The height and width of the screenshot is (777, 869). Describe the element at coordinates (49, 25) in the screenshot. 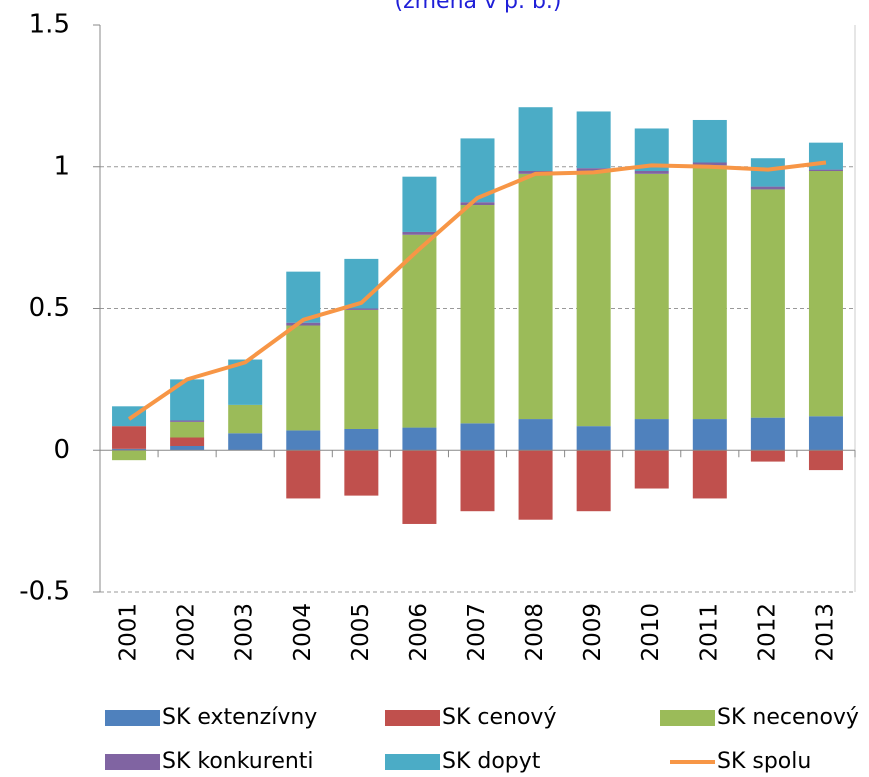

I see `y-tick-label: 1.5` at that location.